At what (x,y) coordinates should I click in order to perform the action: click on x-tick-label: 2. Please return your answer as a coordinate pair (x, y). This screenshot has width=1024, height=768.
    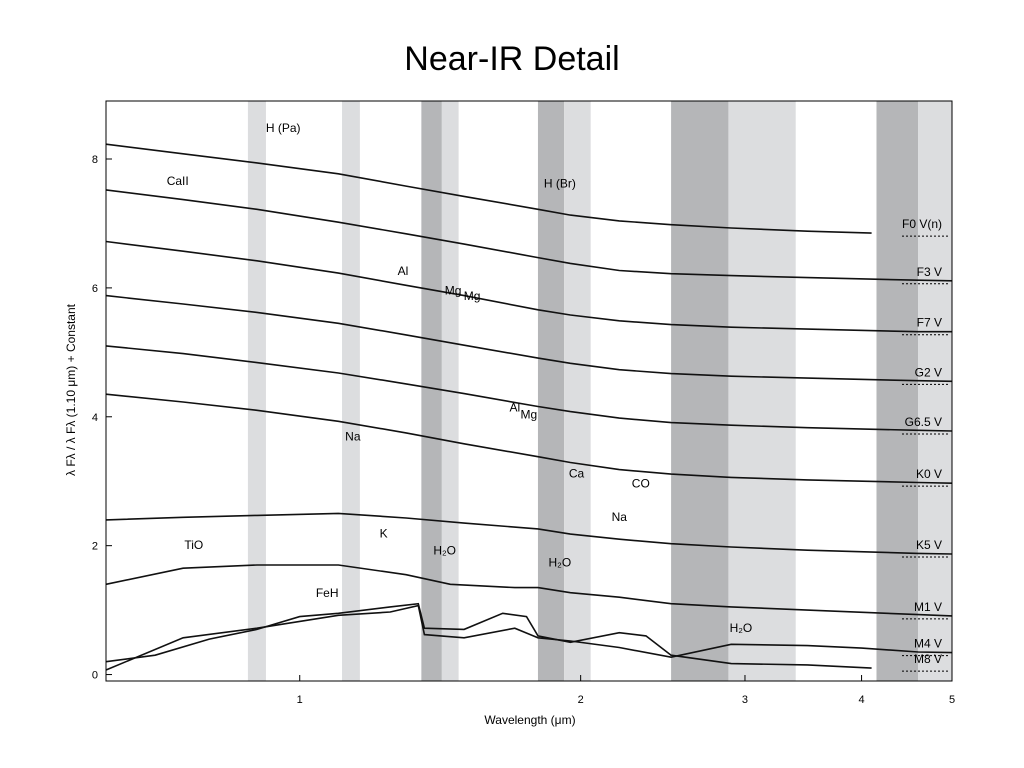
    Looking at the image, I should click on (581, 700).